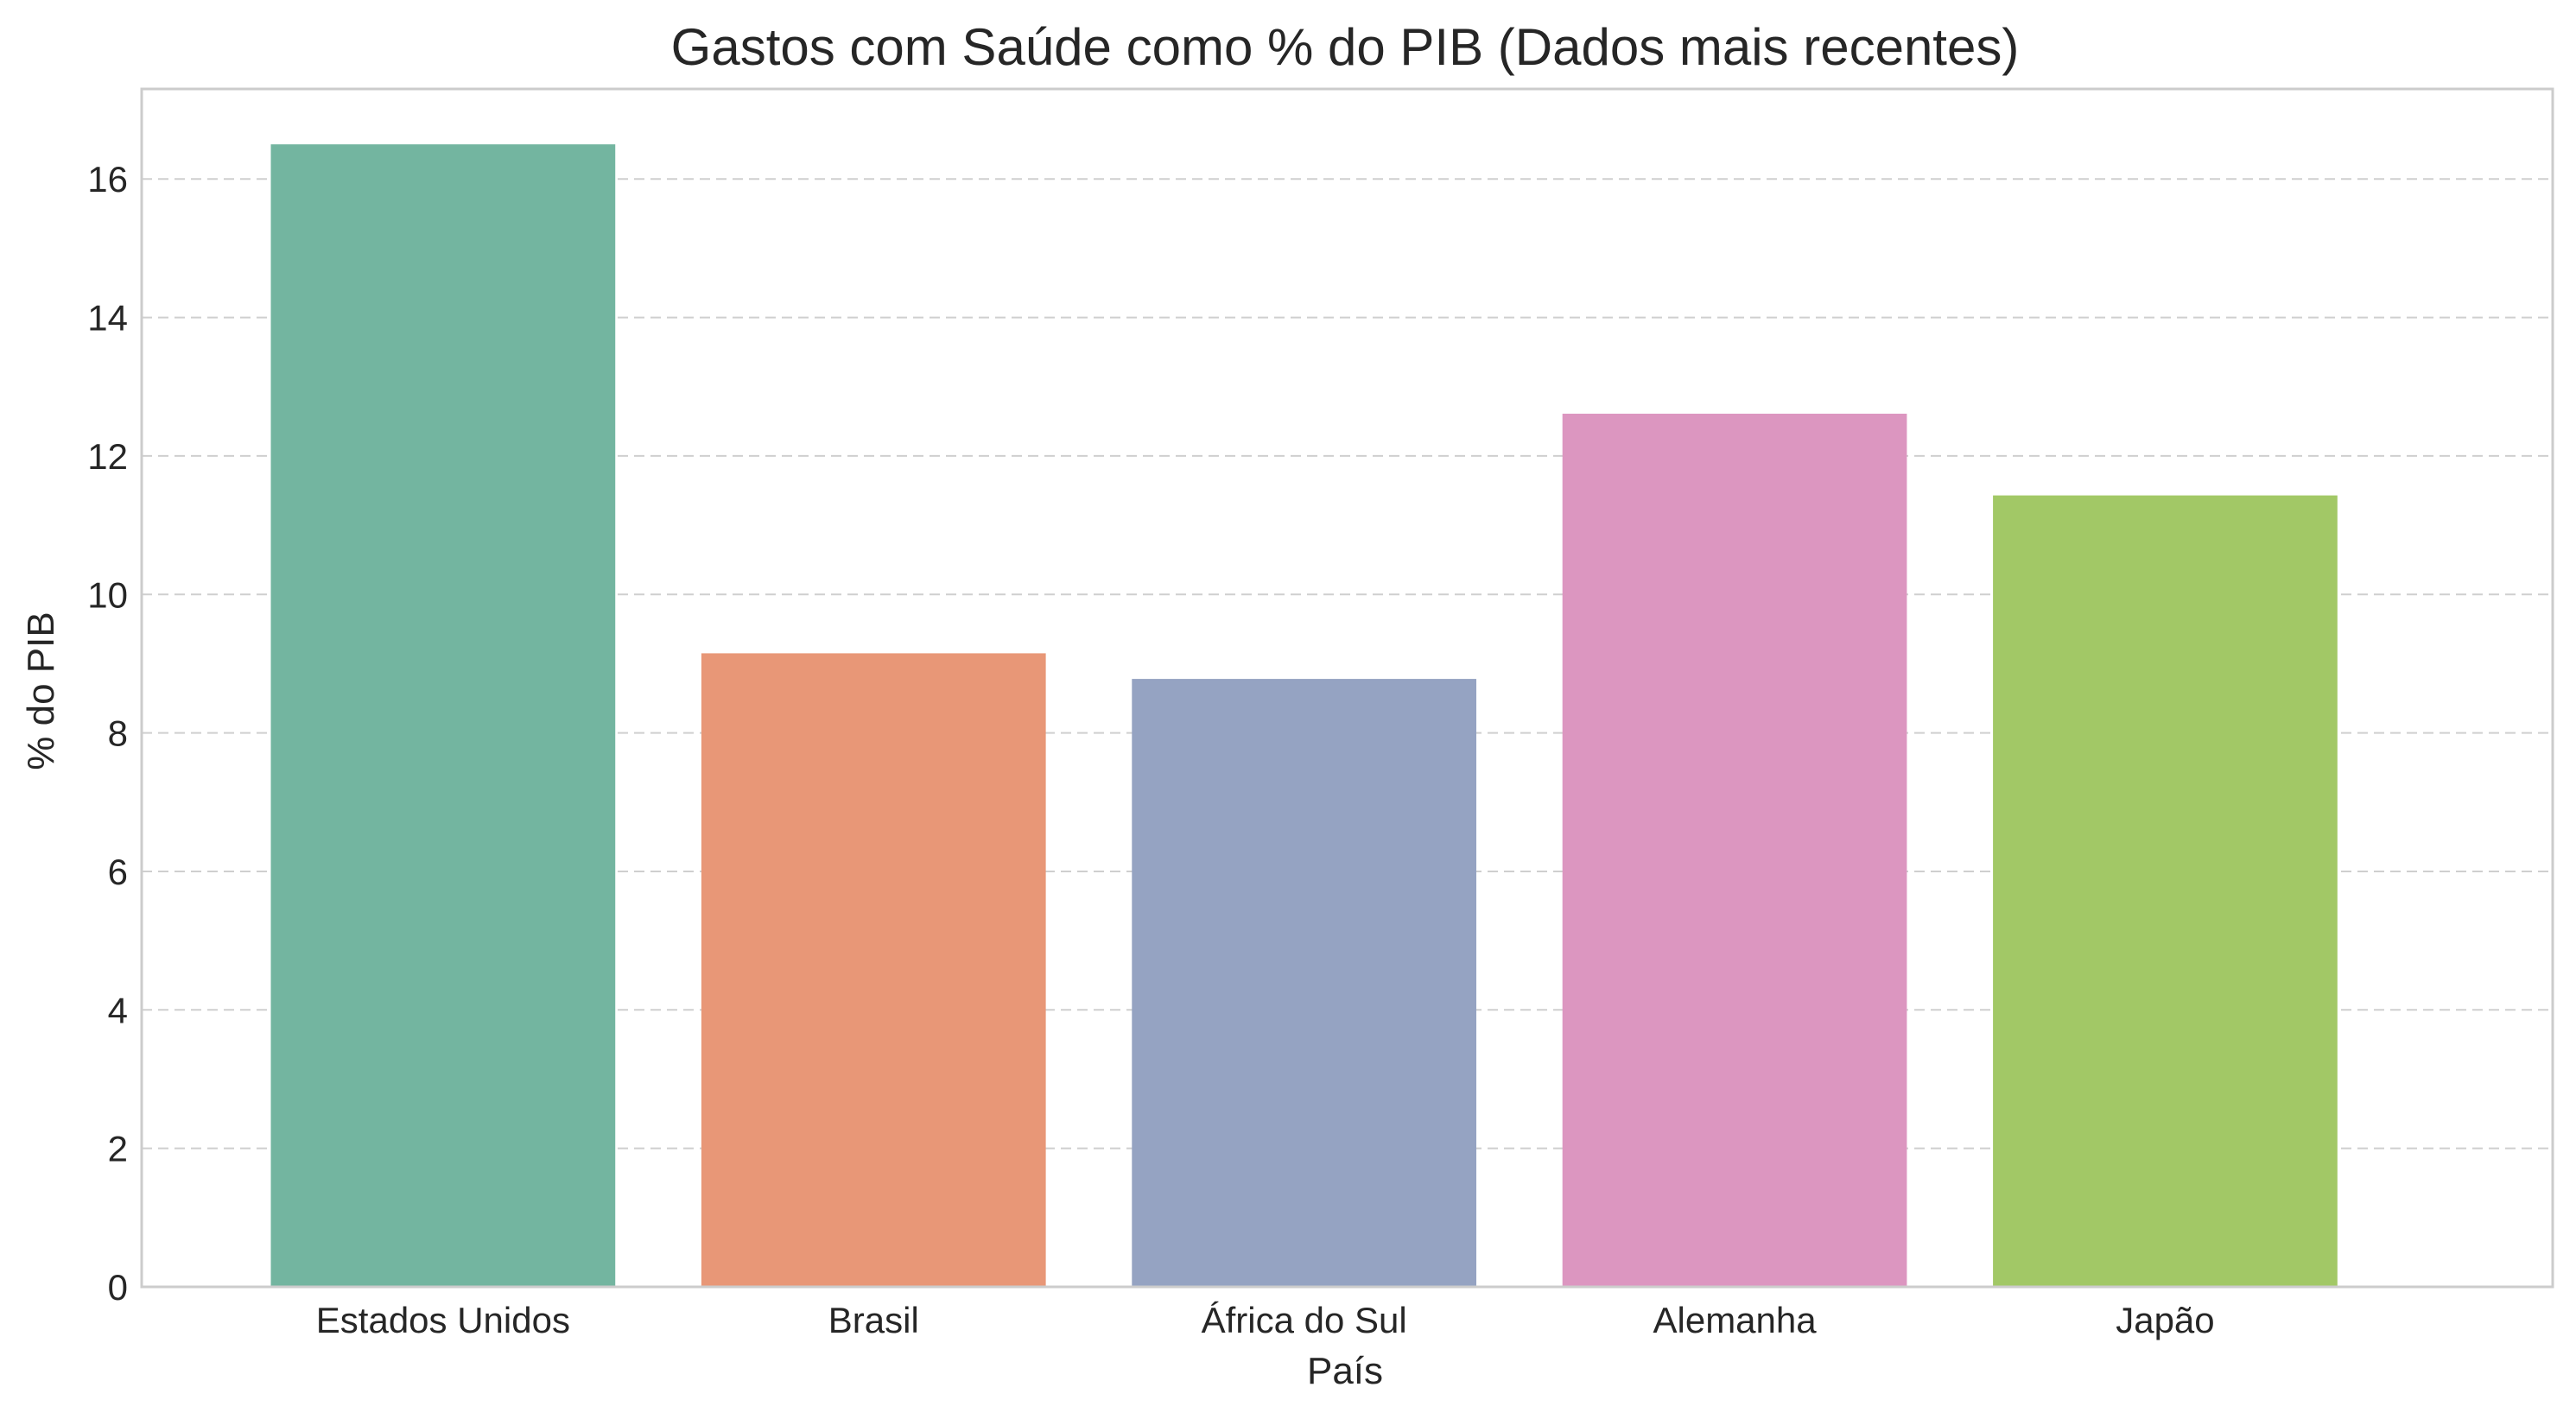 This screenshot has width=2576, height=1419. Describe the element at coordinates (41, 690) in the screenshot. I see `y-axis-label: % do PIB` at that location.